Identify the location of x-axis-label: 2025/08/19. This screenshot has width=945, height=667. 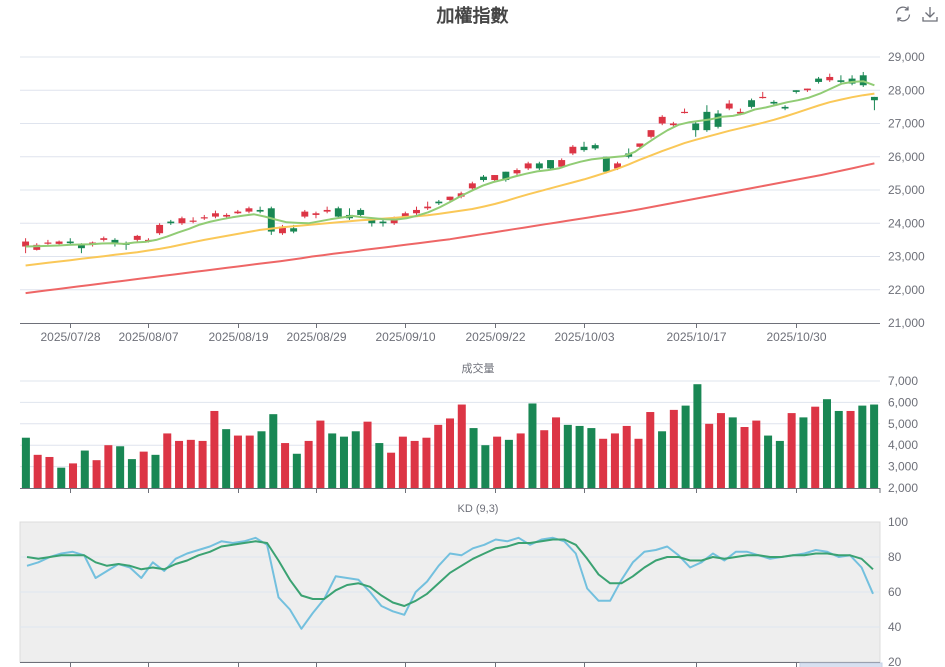
(238, 337).